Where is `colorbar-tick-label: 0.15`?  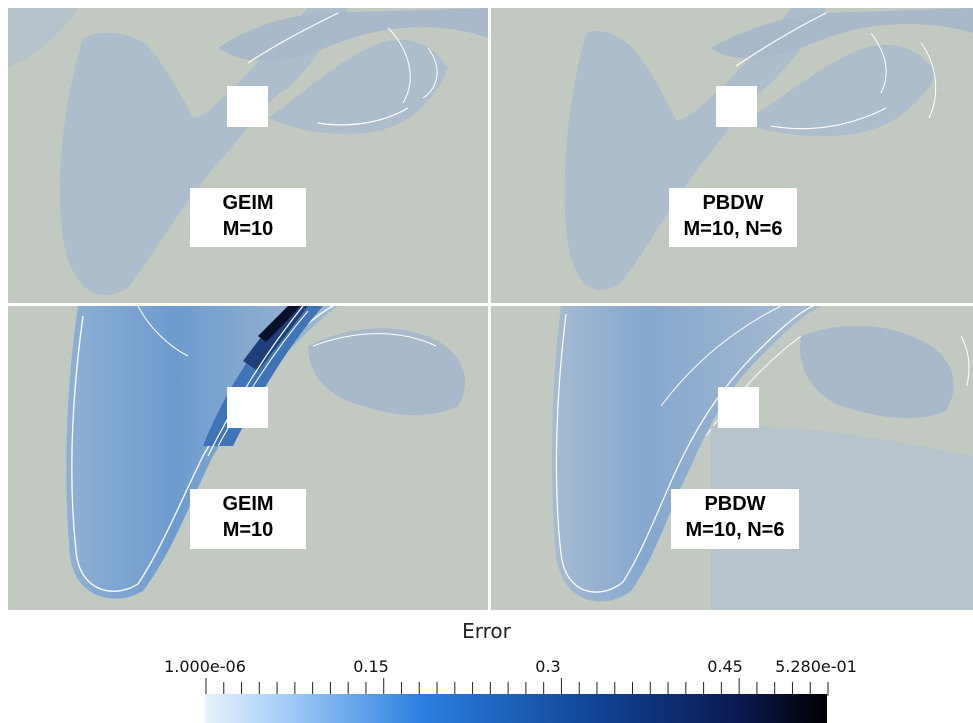 colorbar-tick-label: 0.15 is located at coordinates (371, 666).